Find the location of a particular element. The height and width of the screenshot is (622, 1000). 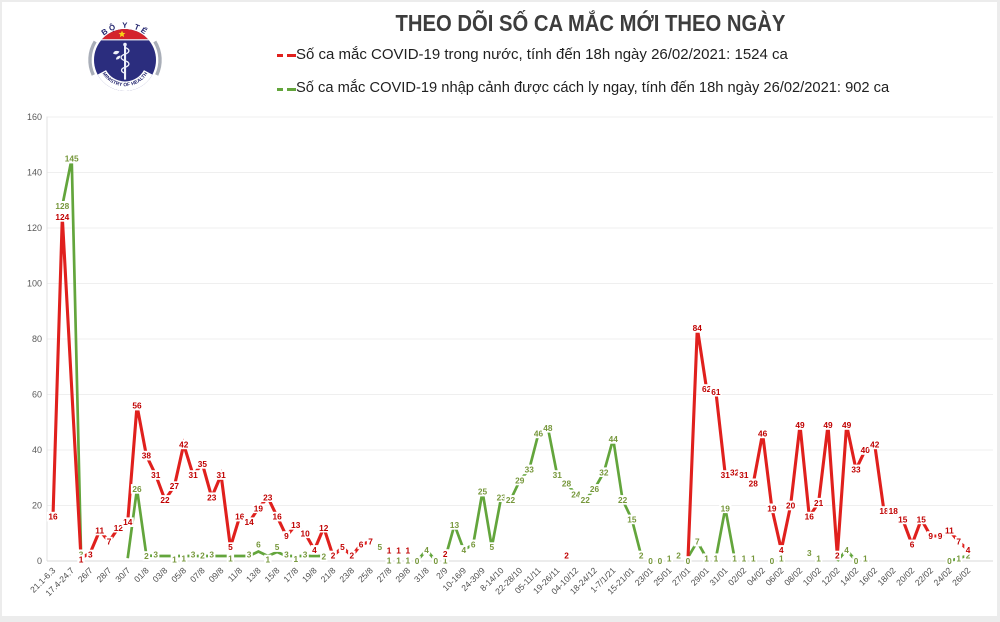

svg-text: 06/02 is located at coordinates (774, 576).